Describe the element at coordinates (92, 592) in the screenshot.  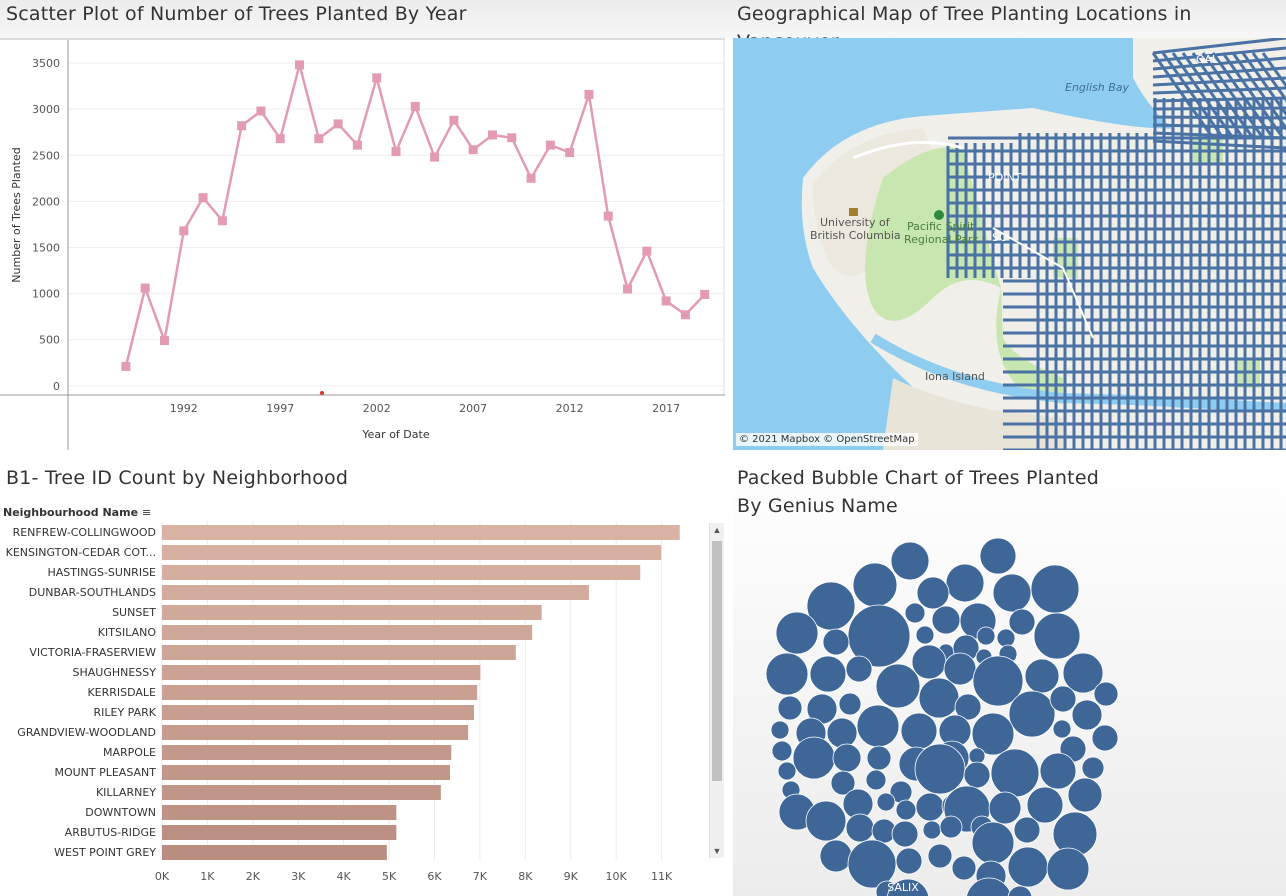
I see `bar-category-label: DUNBAR-SOUTHLANDS` at that location.